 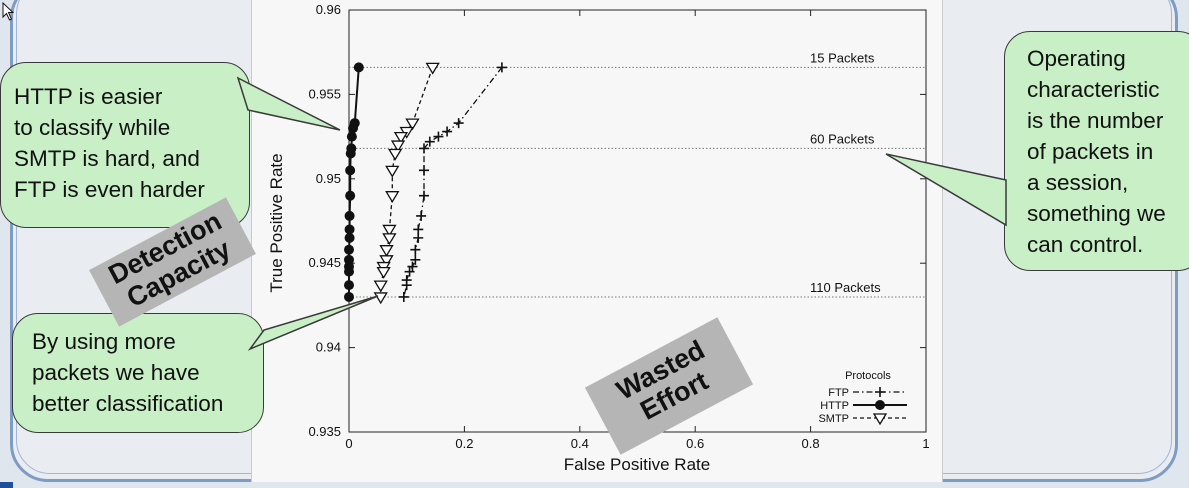 I want to click on packet-reference-label: 110 Packets, so click(x=845, y=287).